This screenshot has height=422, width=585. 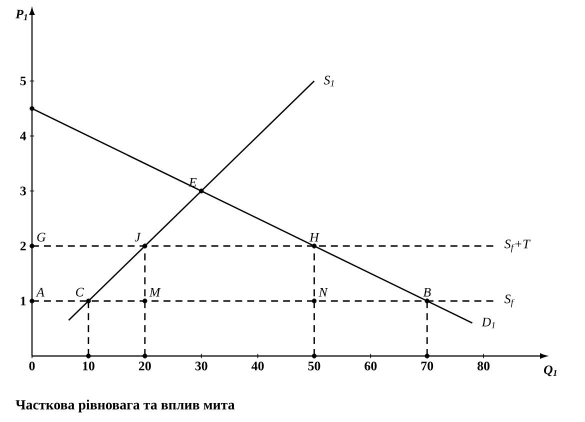 What do you see at coordinates (427, 366) in the screenshot?
I see `x-tick-label: 70` at bounding box center [427, 366].